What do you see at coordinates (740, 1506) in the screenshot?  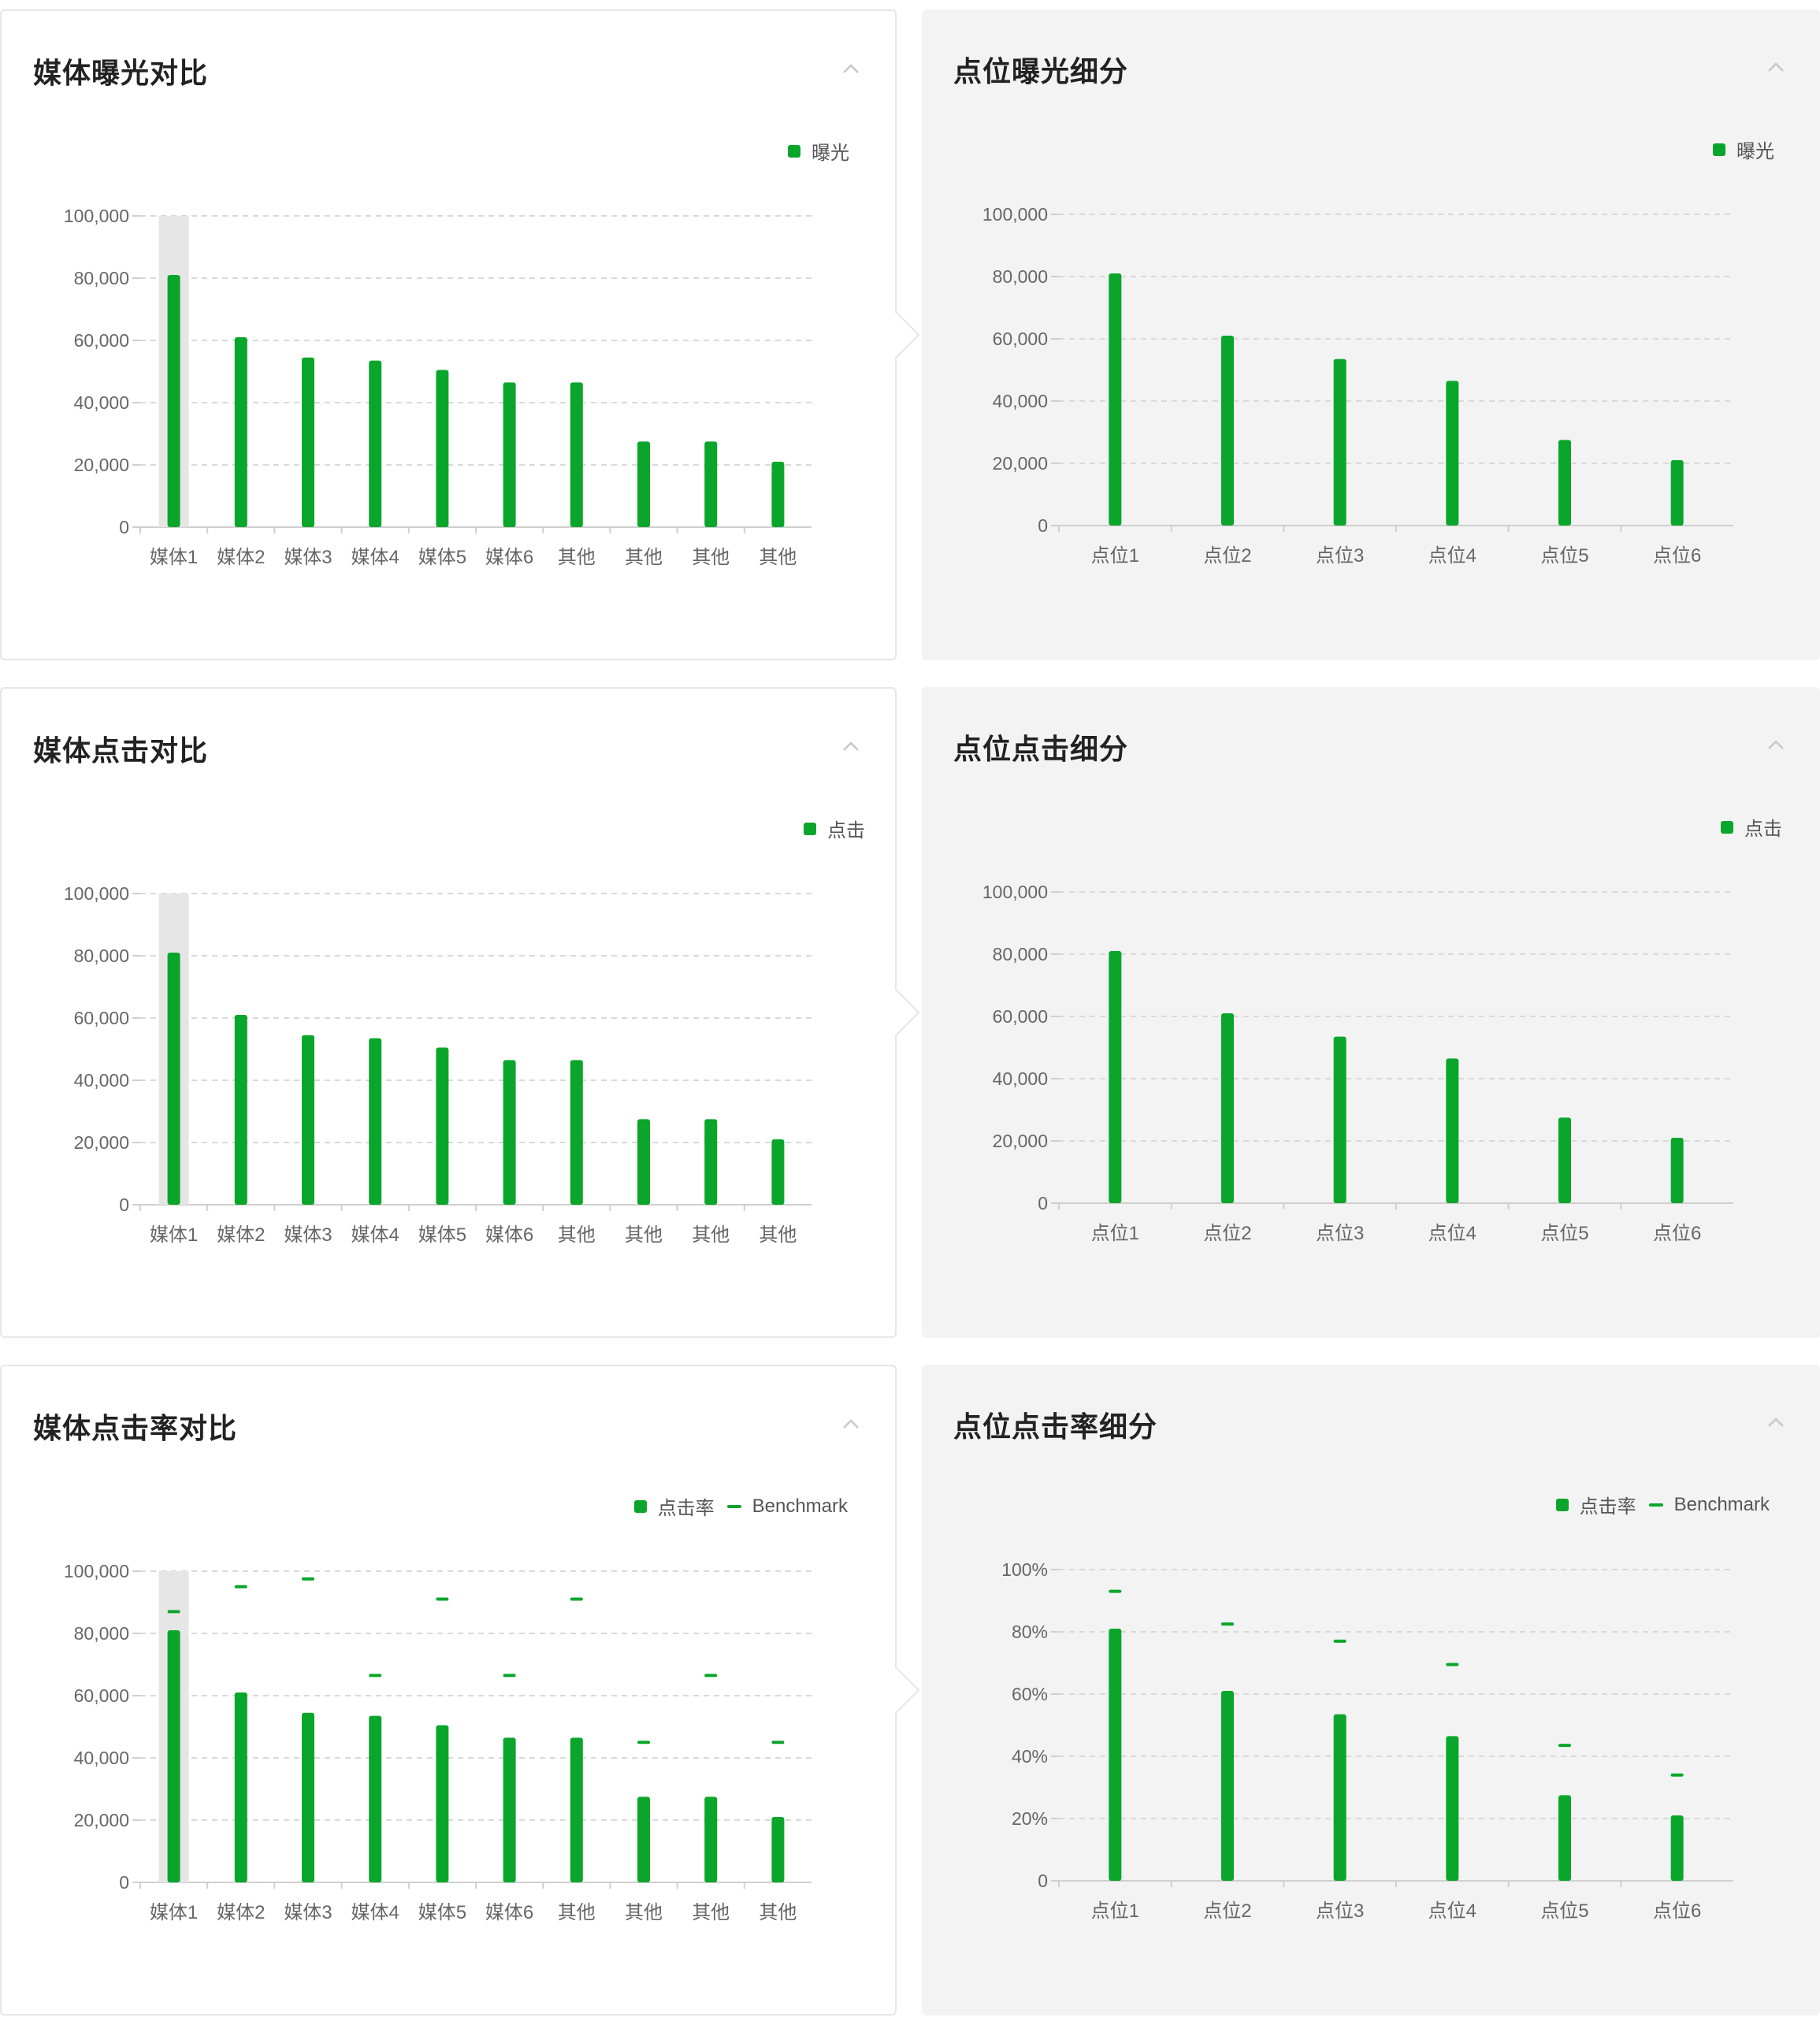 I see `chart-legend: 点击率 Benchmark` at bounding box center [740, 1506].